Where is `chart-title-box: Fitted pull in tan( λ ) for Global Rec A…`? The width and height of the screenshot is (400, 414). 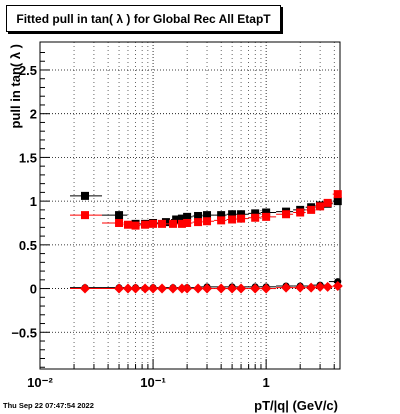
chart-title-box: Fitted pull in tan( λ ) for Global Rec A… is located at coordinates (143, 18).